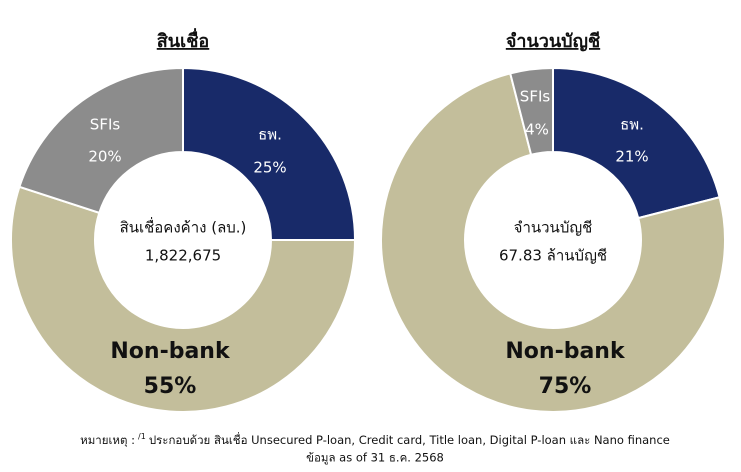 This screenshot has height=472, width=741. I want to click on center-value: 1,822,675, so click(183, 256).